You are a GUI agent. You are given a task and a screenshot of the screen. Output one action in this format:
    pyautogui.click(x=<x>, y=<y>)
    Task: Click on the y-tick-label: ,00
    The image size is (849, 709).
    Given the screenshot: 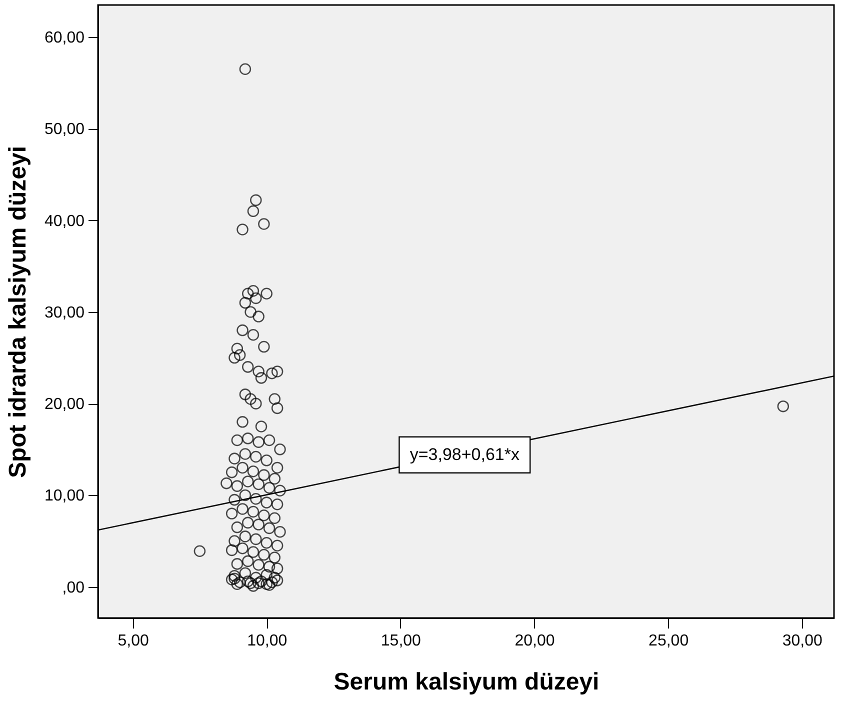 What is the action you would take?
    pyautogui.click(x=73, y=587)
    